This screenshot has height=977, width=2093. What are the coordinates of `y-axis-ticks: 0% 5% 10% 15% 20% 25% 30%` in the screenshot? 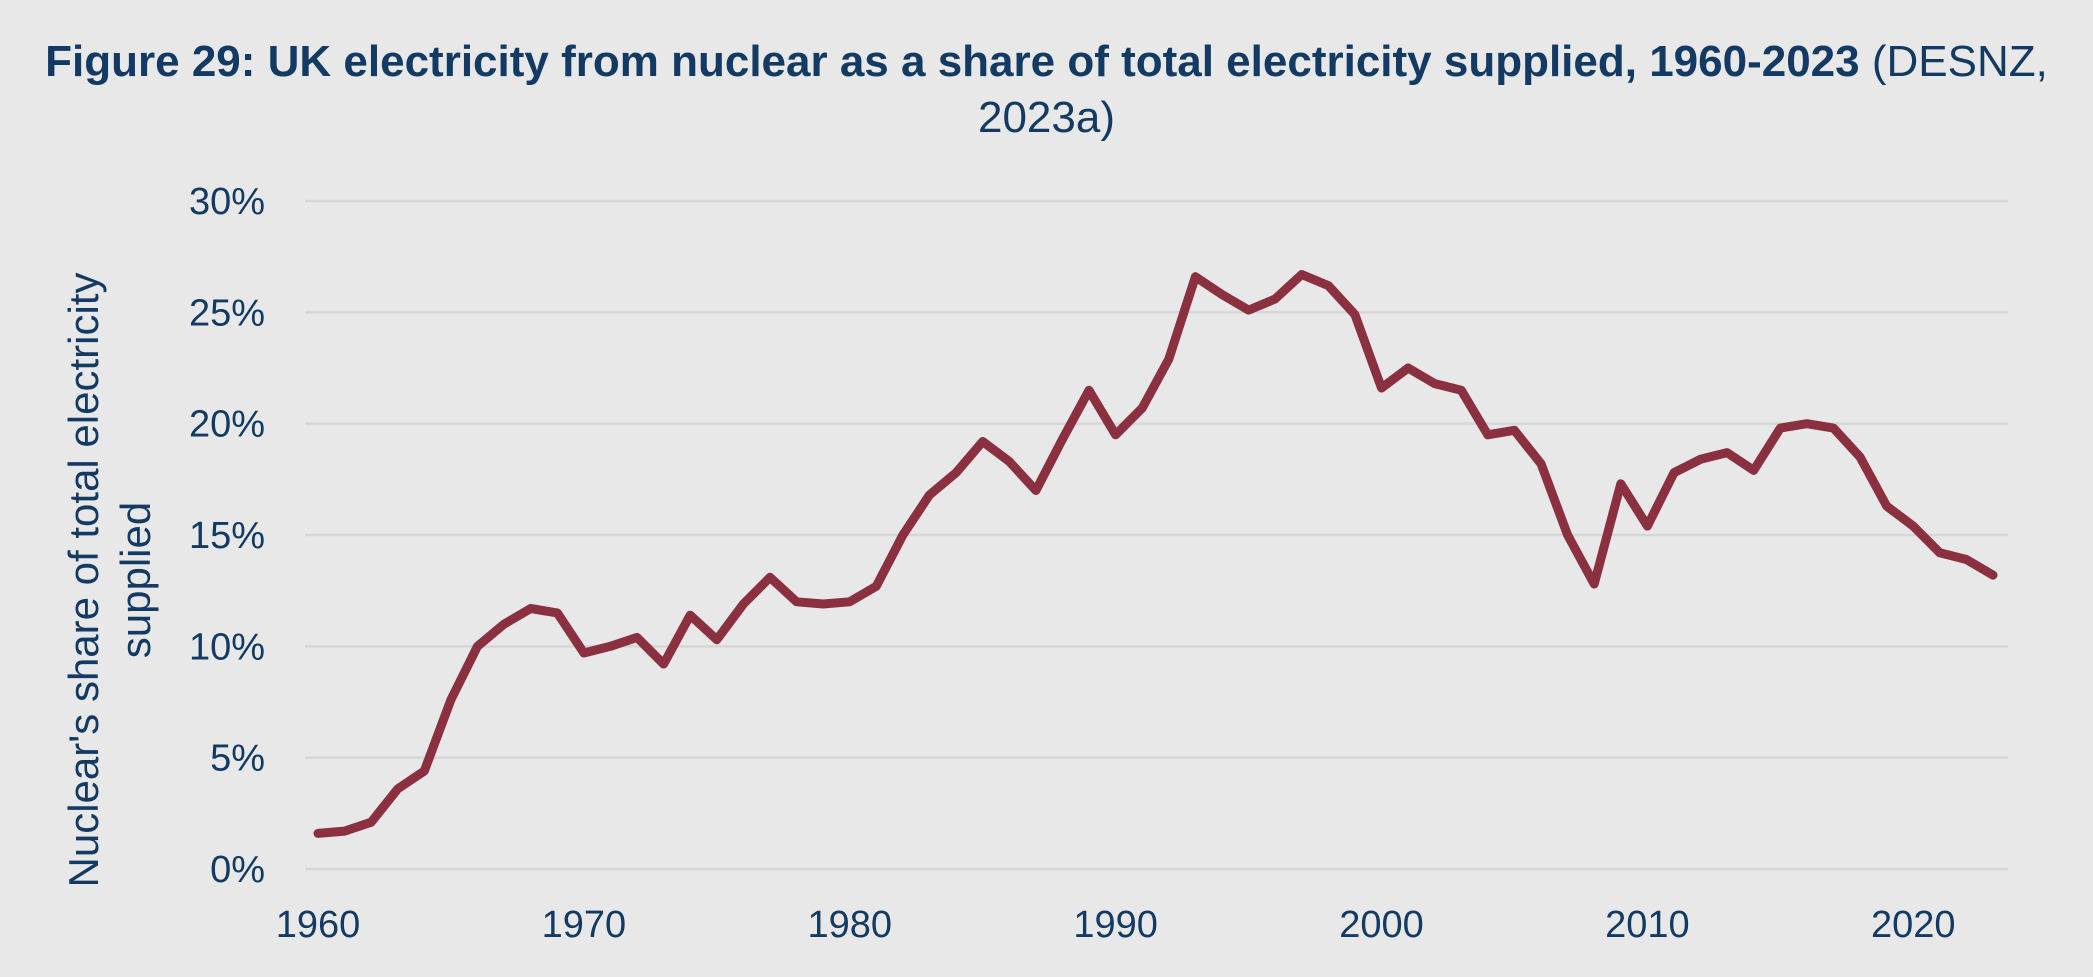 It's located at (227, 536).